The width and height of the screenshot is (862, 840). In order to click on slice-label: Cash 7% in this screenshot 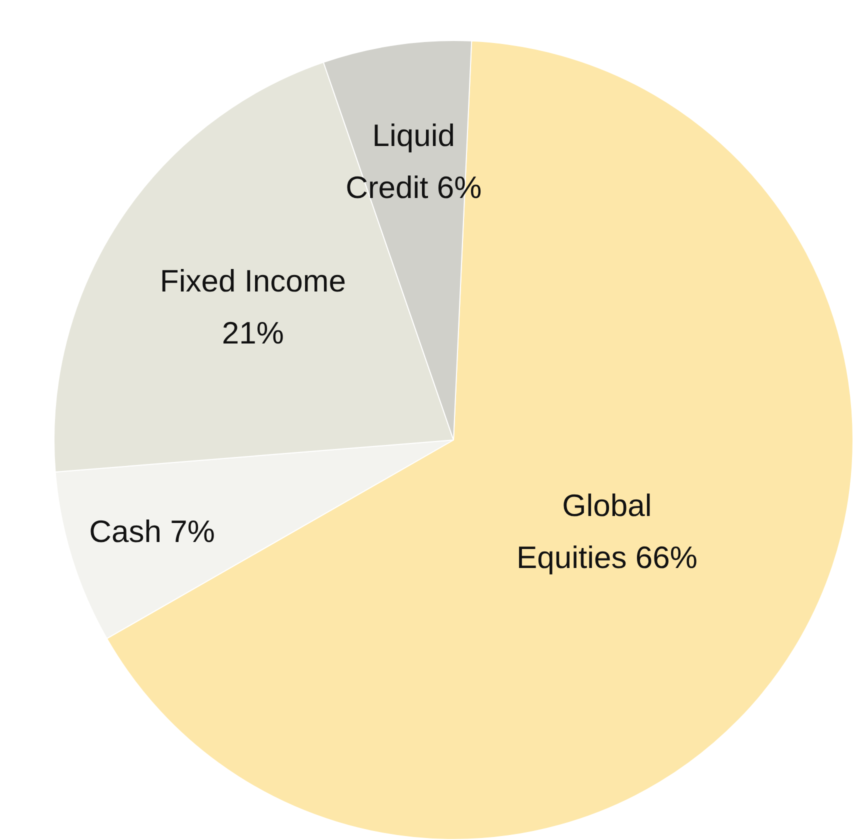, I will do `click(152, 531)`.